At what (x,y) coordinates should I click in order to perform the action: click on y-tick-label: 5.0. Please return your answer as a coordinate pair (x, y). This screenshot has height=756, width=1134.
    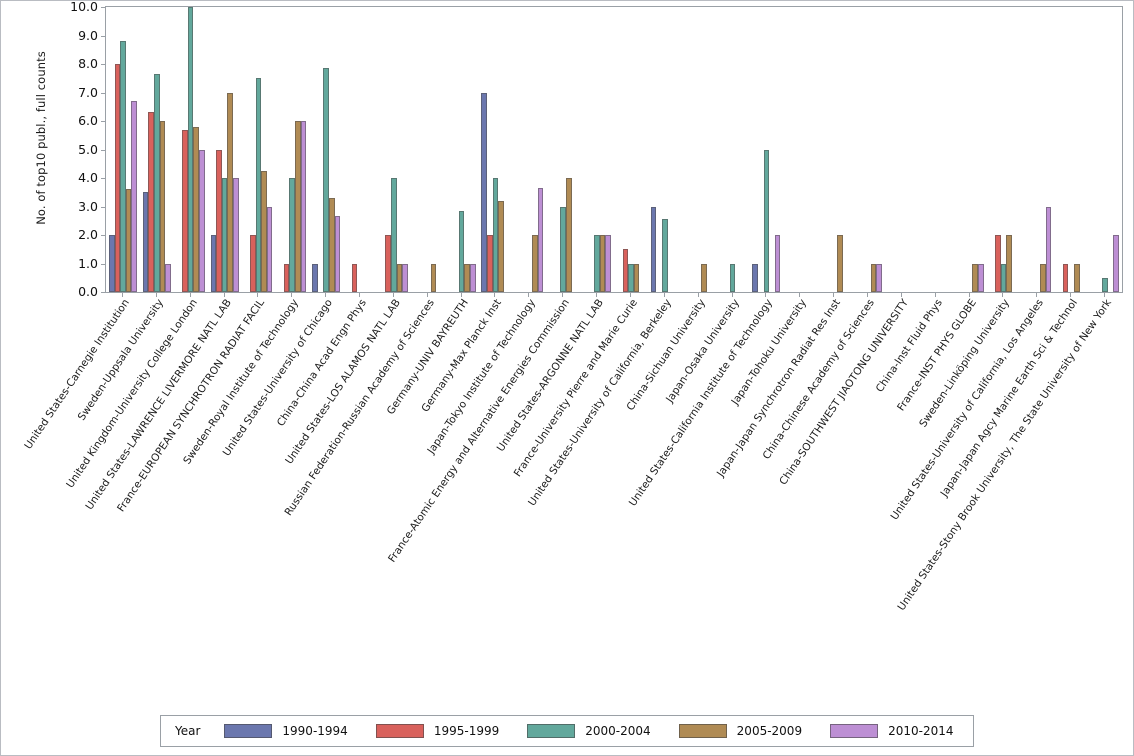
    Looking at the image, I should click on (88, 149).